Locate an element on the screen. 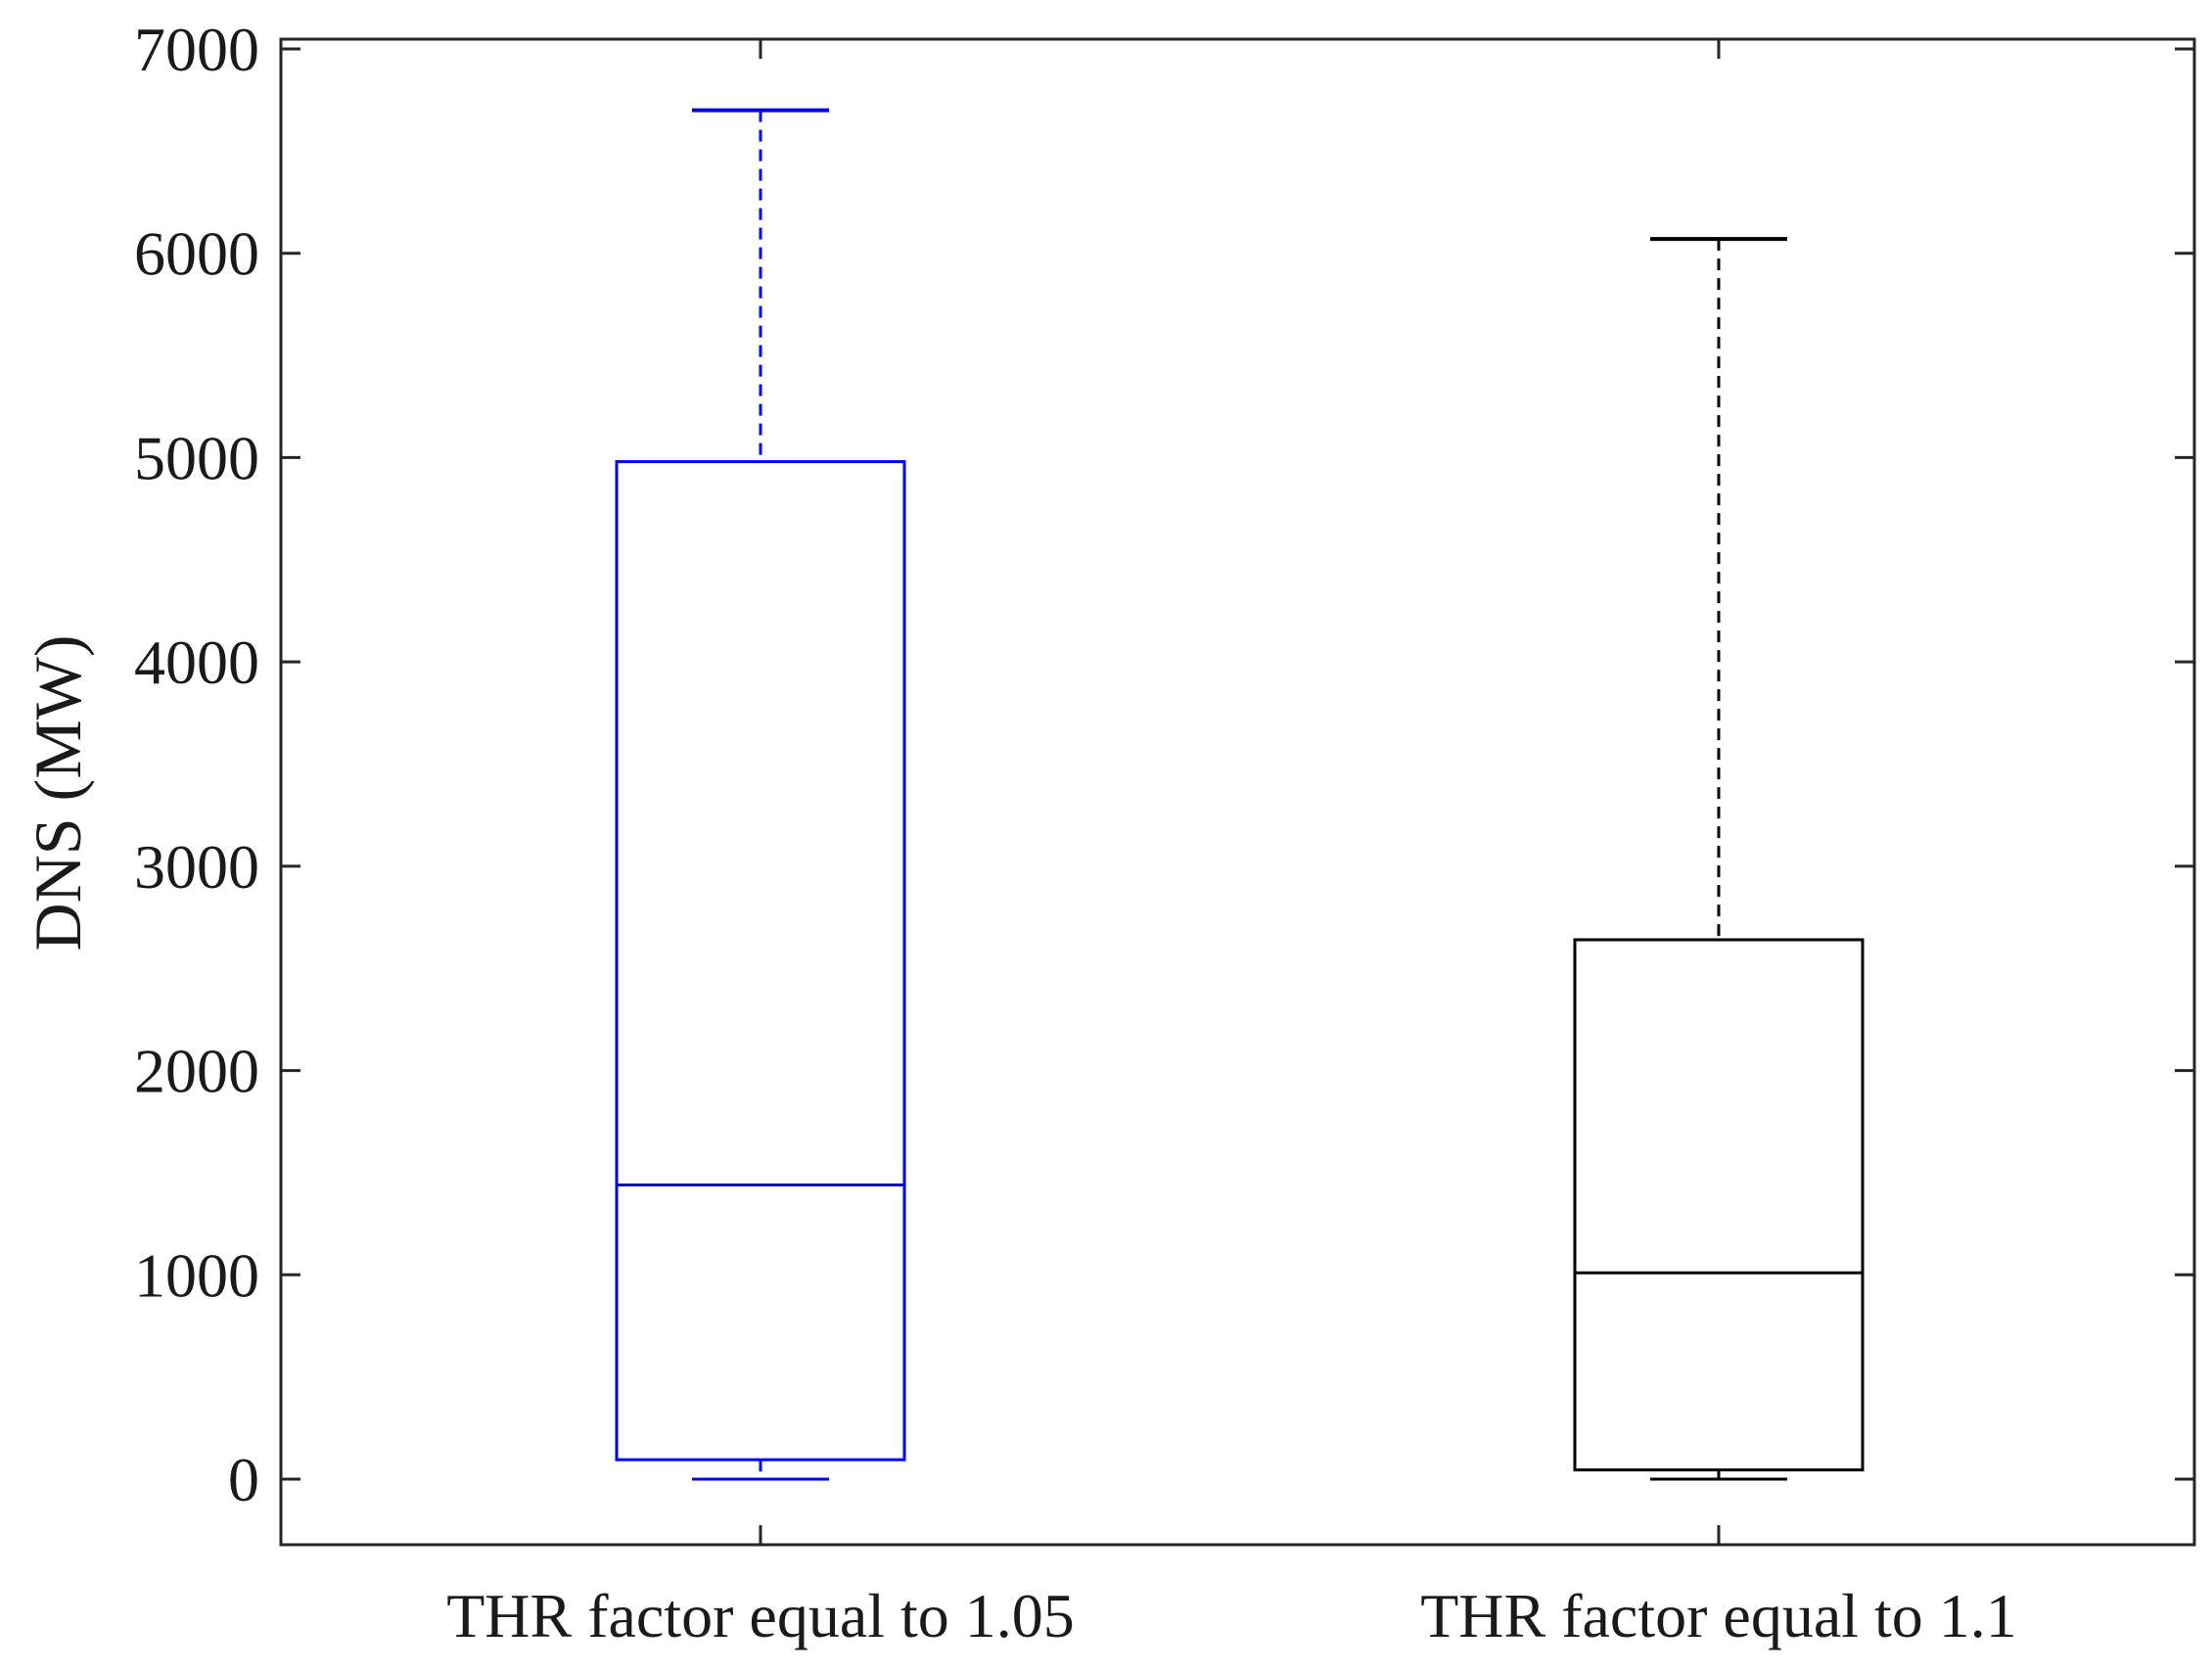 This screenshot has width=2212, height=1671. y-tick-label: 7000 is located at coordinates (196, 50).